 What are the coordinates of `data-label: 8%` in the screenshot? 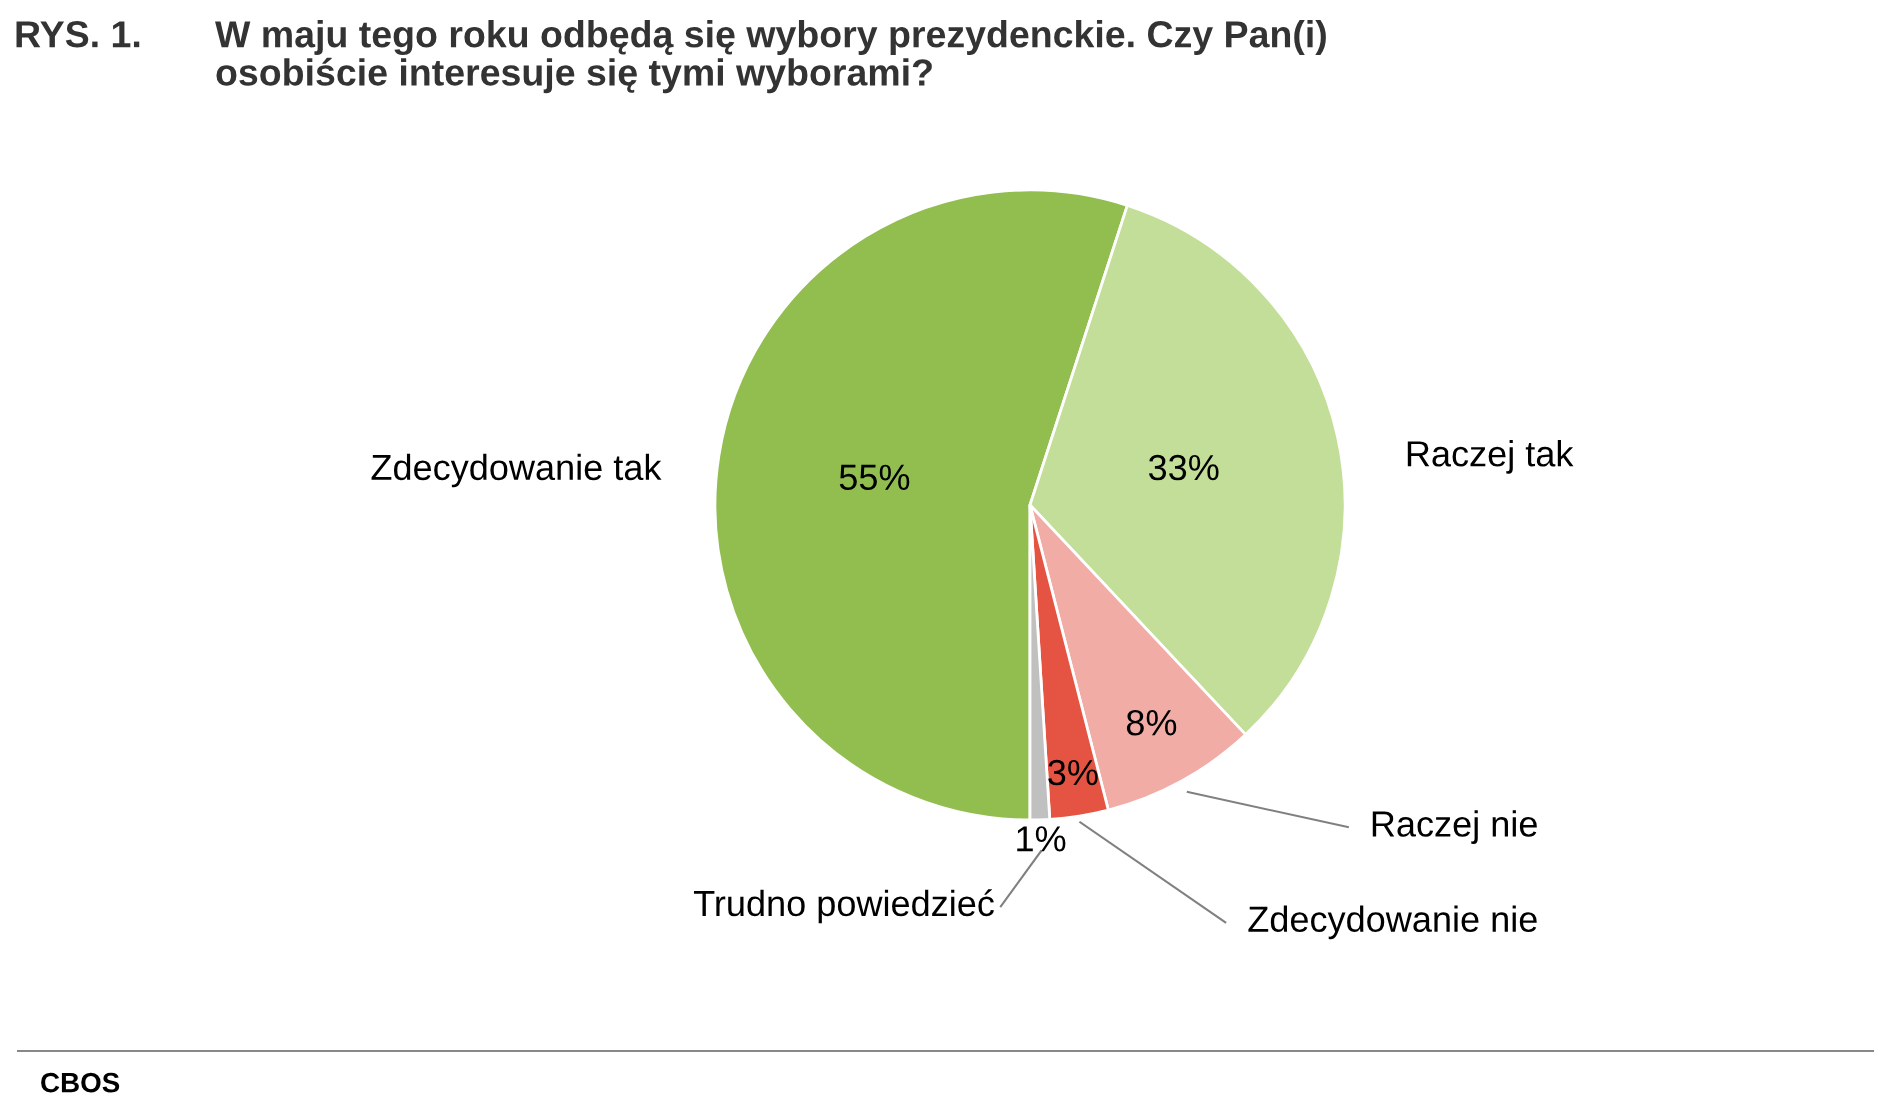 It's located at (1151, 722).